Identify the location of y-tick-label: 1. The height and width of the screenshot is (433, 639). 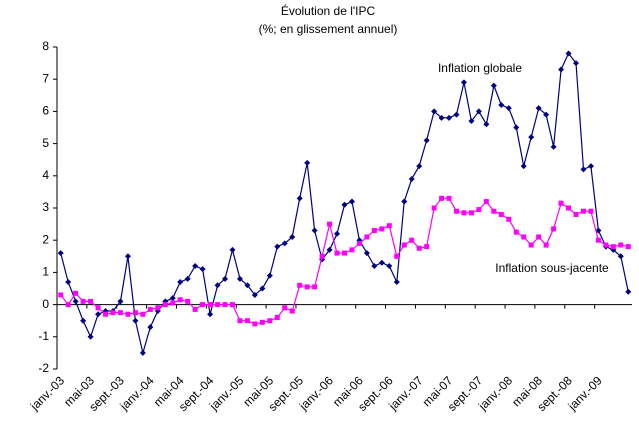
(45, 272).